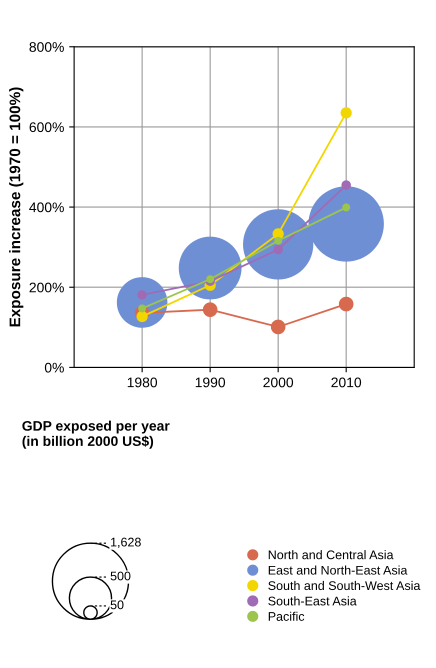  Describe the element at coordinates (54, 367) in the screenshot. I see `y-tick-label: 0%` at that location.